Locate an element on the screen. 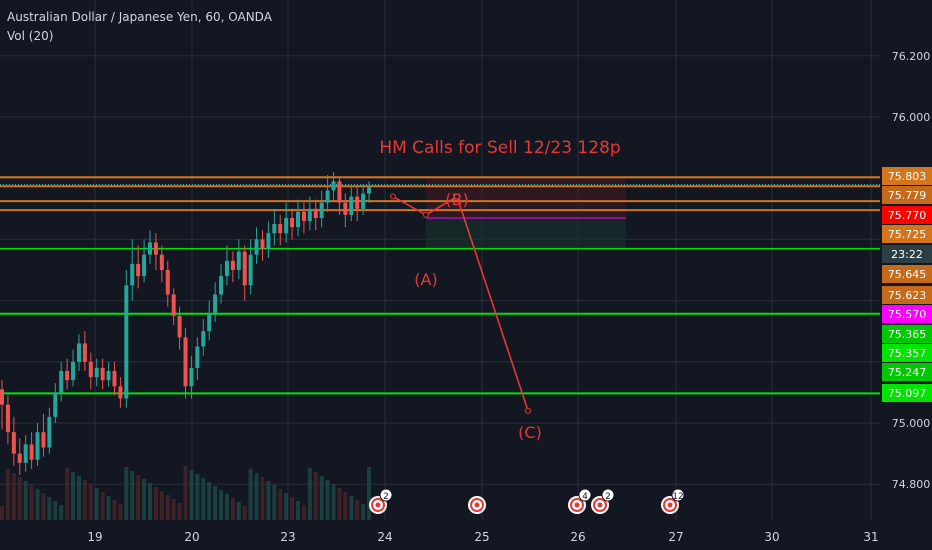  price-label: 75.645 is located at coordinates (907, 274).